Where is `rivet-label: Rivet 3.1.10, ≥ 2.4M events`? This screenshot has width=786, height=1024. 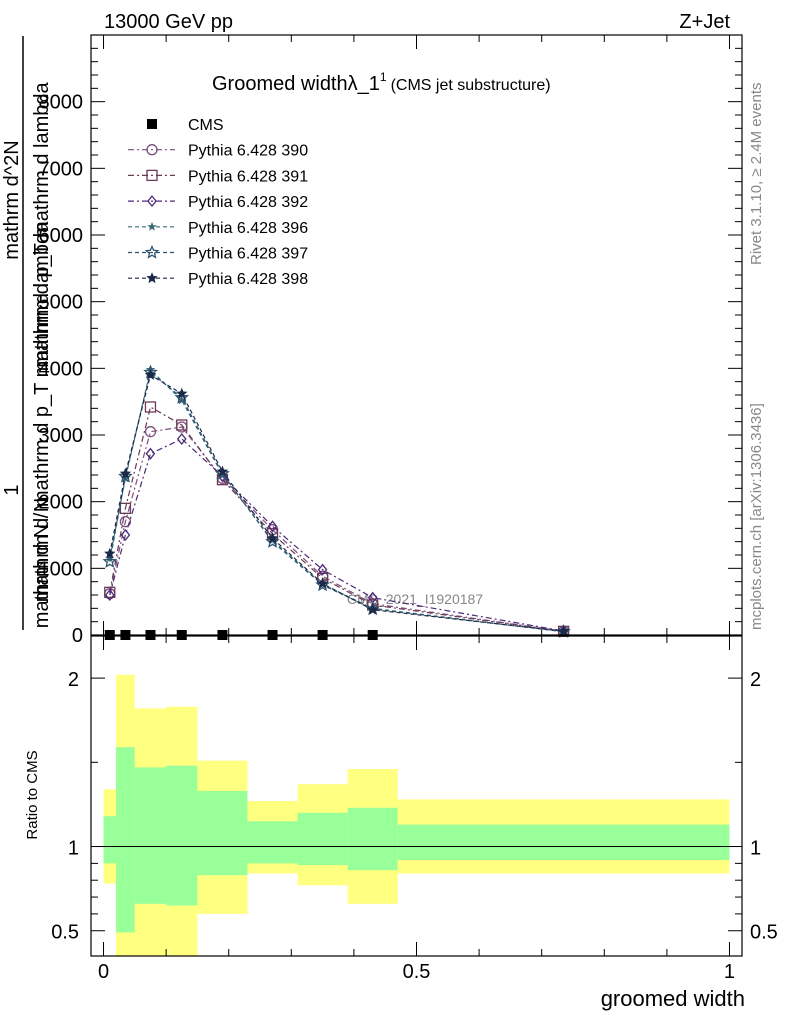 rivet-label: Rivet 3.1.10, ≥ 2.4M events is located at coordinates (756, 174).